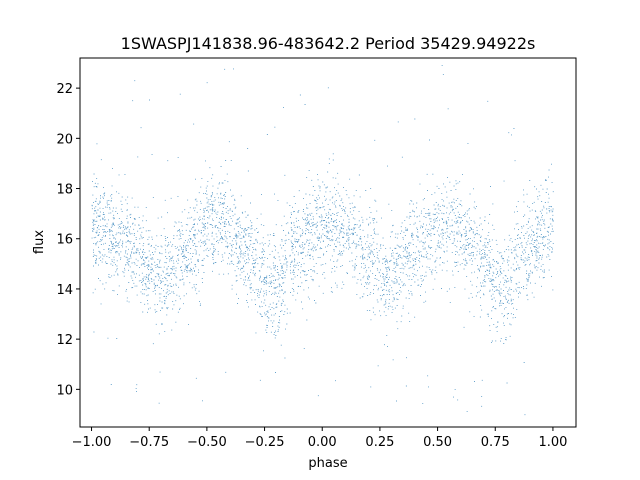 The width and height of the screenshot is (640, 480). What do you see at coordinates (64, 290) in the screenshot?
I see `y-tick-label: 14` at bounding box center [64, 290].